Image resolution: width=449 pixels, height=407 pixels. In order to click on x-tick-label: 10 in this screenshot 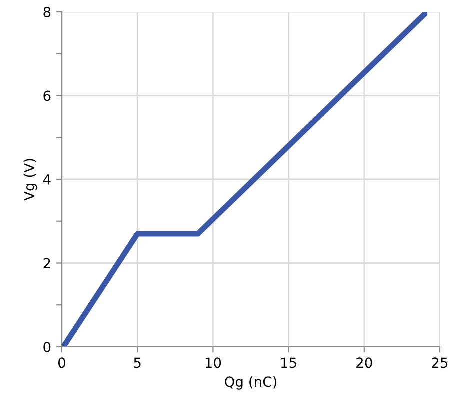, I will do `click(214, 363)`.